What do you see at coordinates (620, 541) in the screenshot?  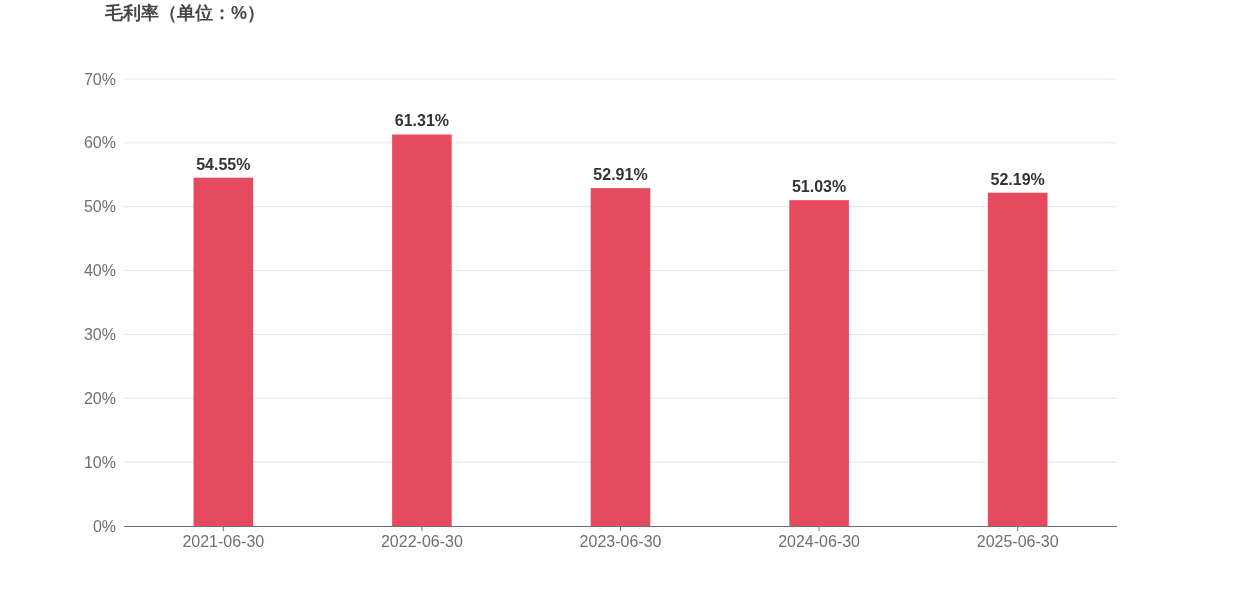 I see `x-tick-label: 2023-06-30` at bounding box center [620, 541].